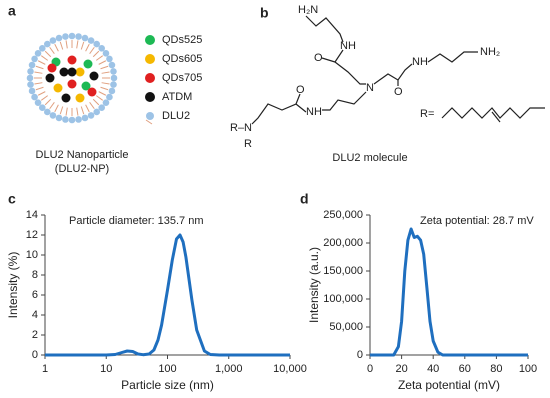  I want to click on y-tick-label: 150,000, so click(343, 271).